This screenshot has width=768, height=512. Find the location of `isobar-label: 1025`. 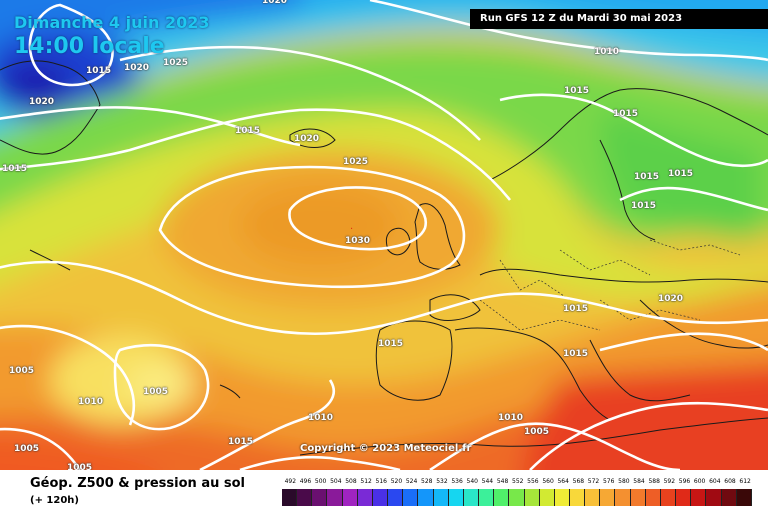

isobar-label: 1025 is located at coordinates (356, 162).